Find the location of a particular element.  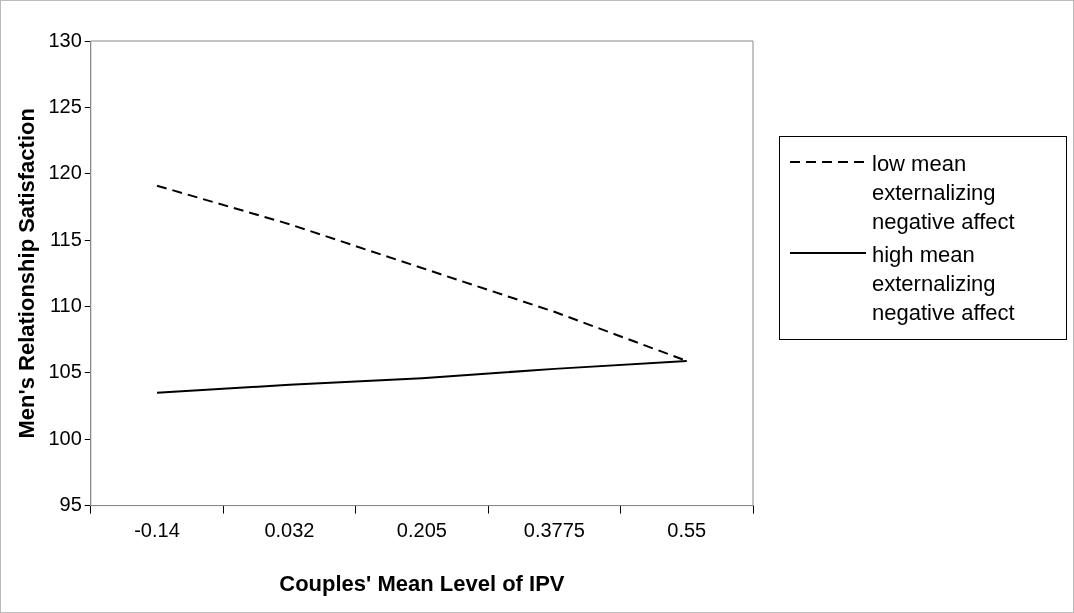

y-tick-label: 125 is located at coordinates (65, 105).